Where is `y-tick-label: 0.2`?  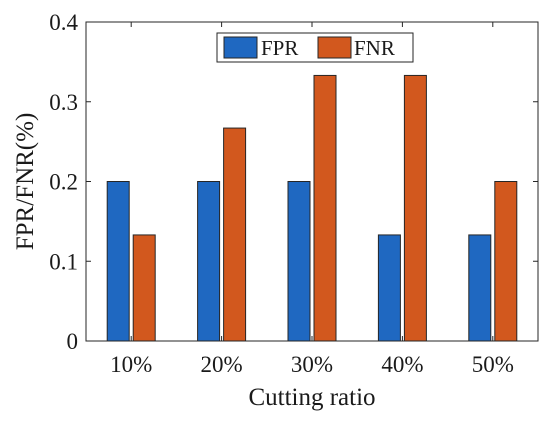 y-tick-label: 0.2 is located at coordinates (63, 182).